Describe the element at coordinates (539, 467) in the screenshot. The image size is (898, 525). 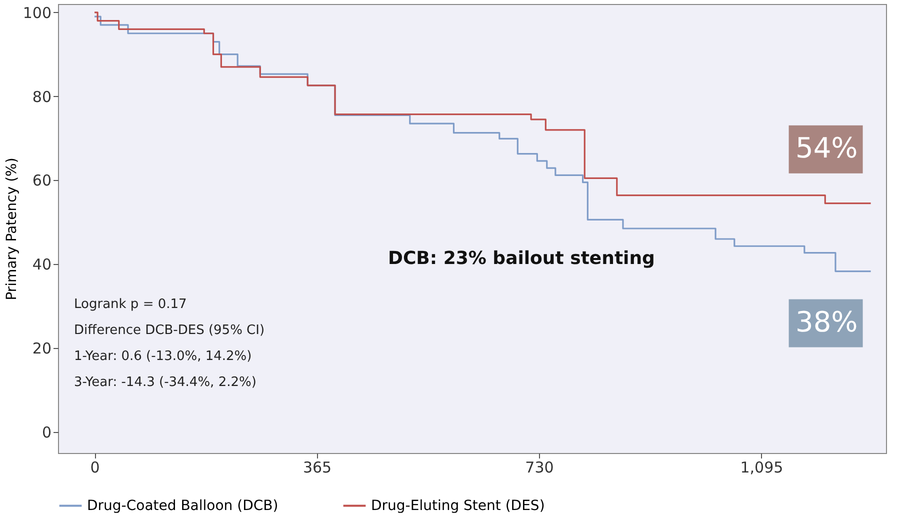
I see `x-tick-label: 730` at that location.